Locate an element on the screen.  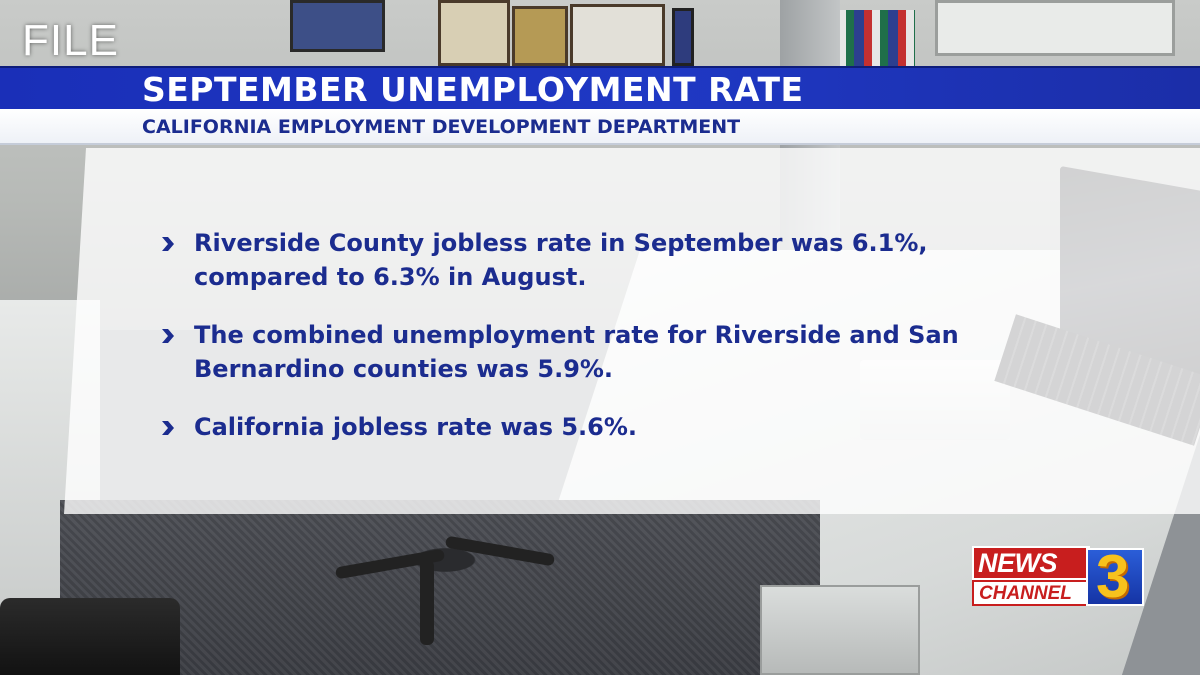
wall-certificate is located at coordinates (474, 33).